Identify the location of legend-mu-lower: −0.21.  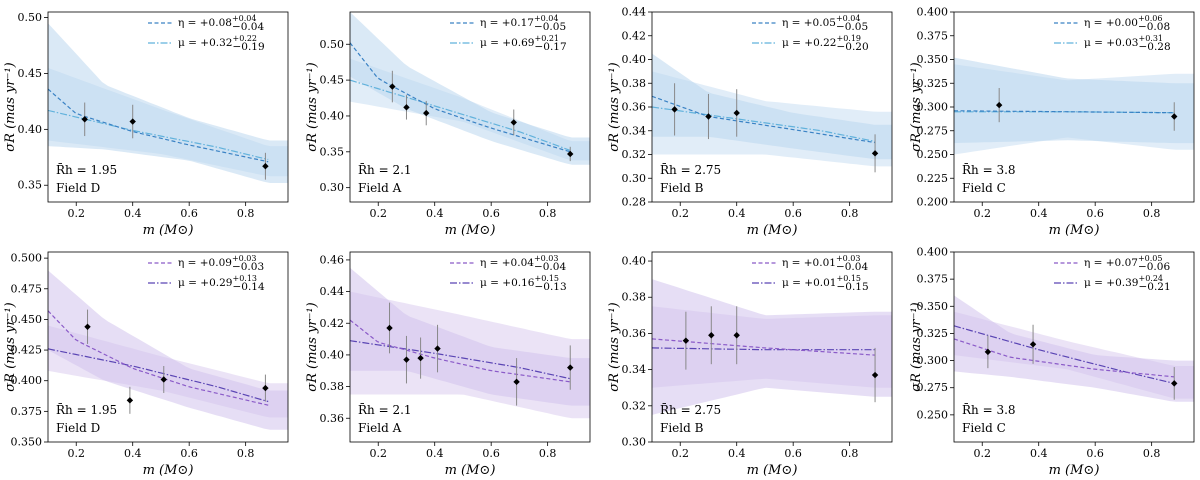
(1154, 287).